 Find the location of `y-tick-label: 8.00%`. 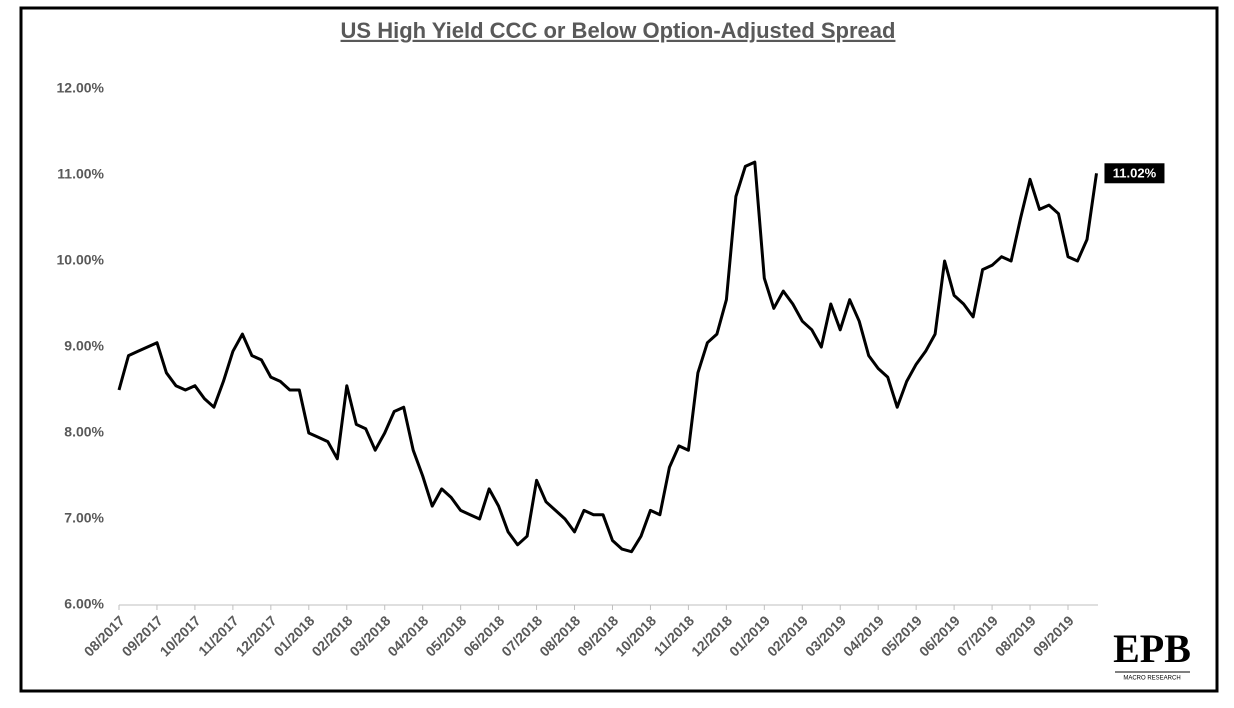

y-tick-label: 8.00% is located at coordinates (84, 432).